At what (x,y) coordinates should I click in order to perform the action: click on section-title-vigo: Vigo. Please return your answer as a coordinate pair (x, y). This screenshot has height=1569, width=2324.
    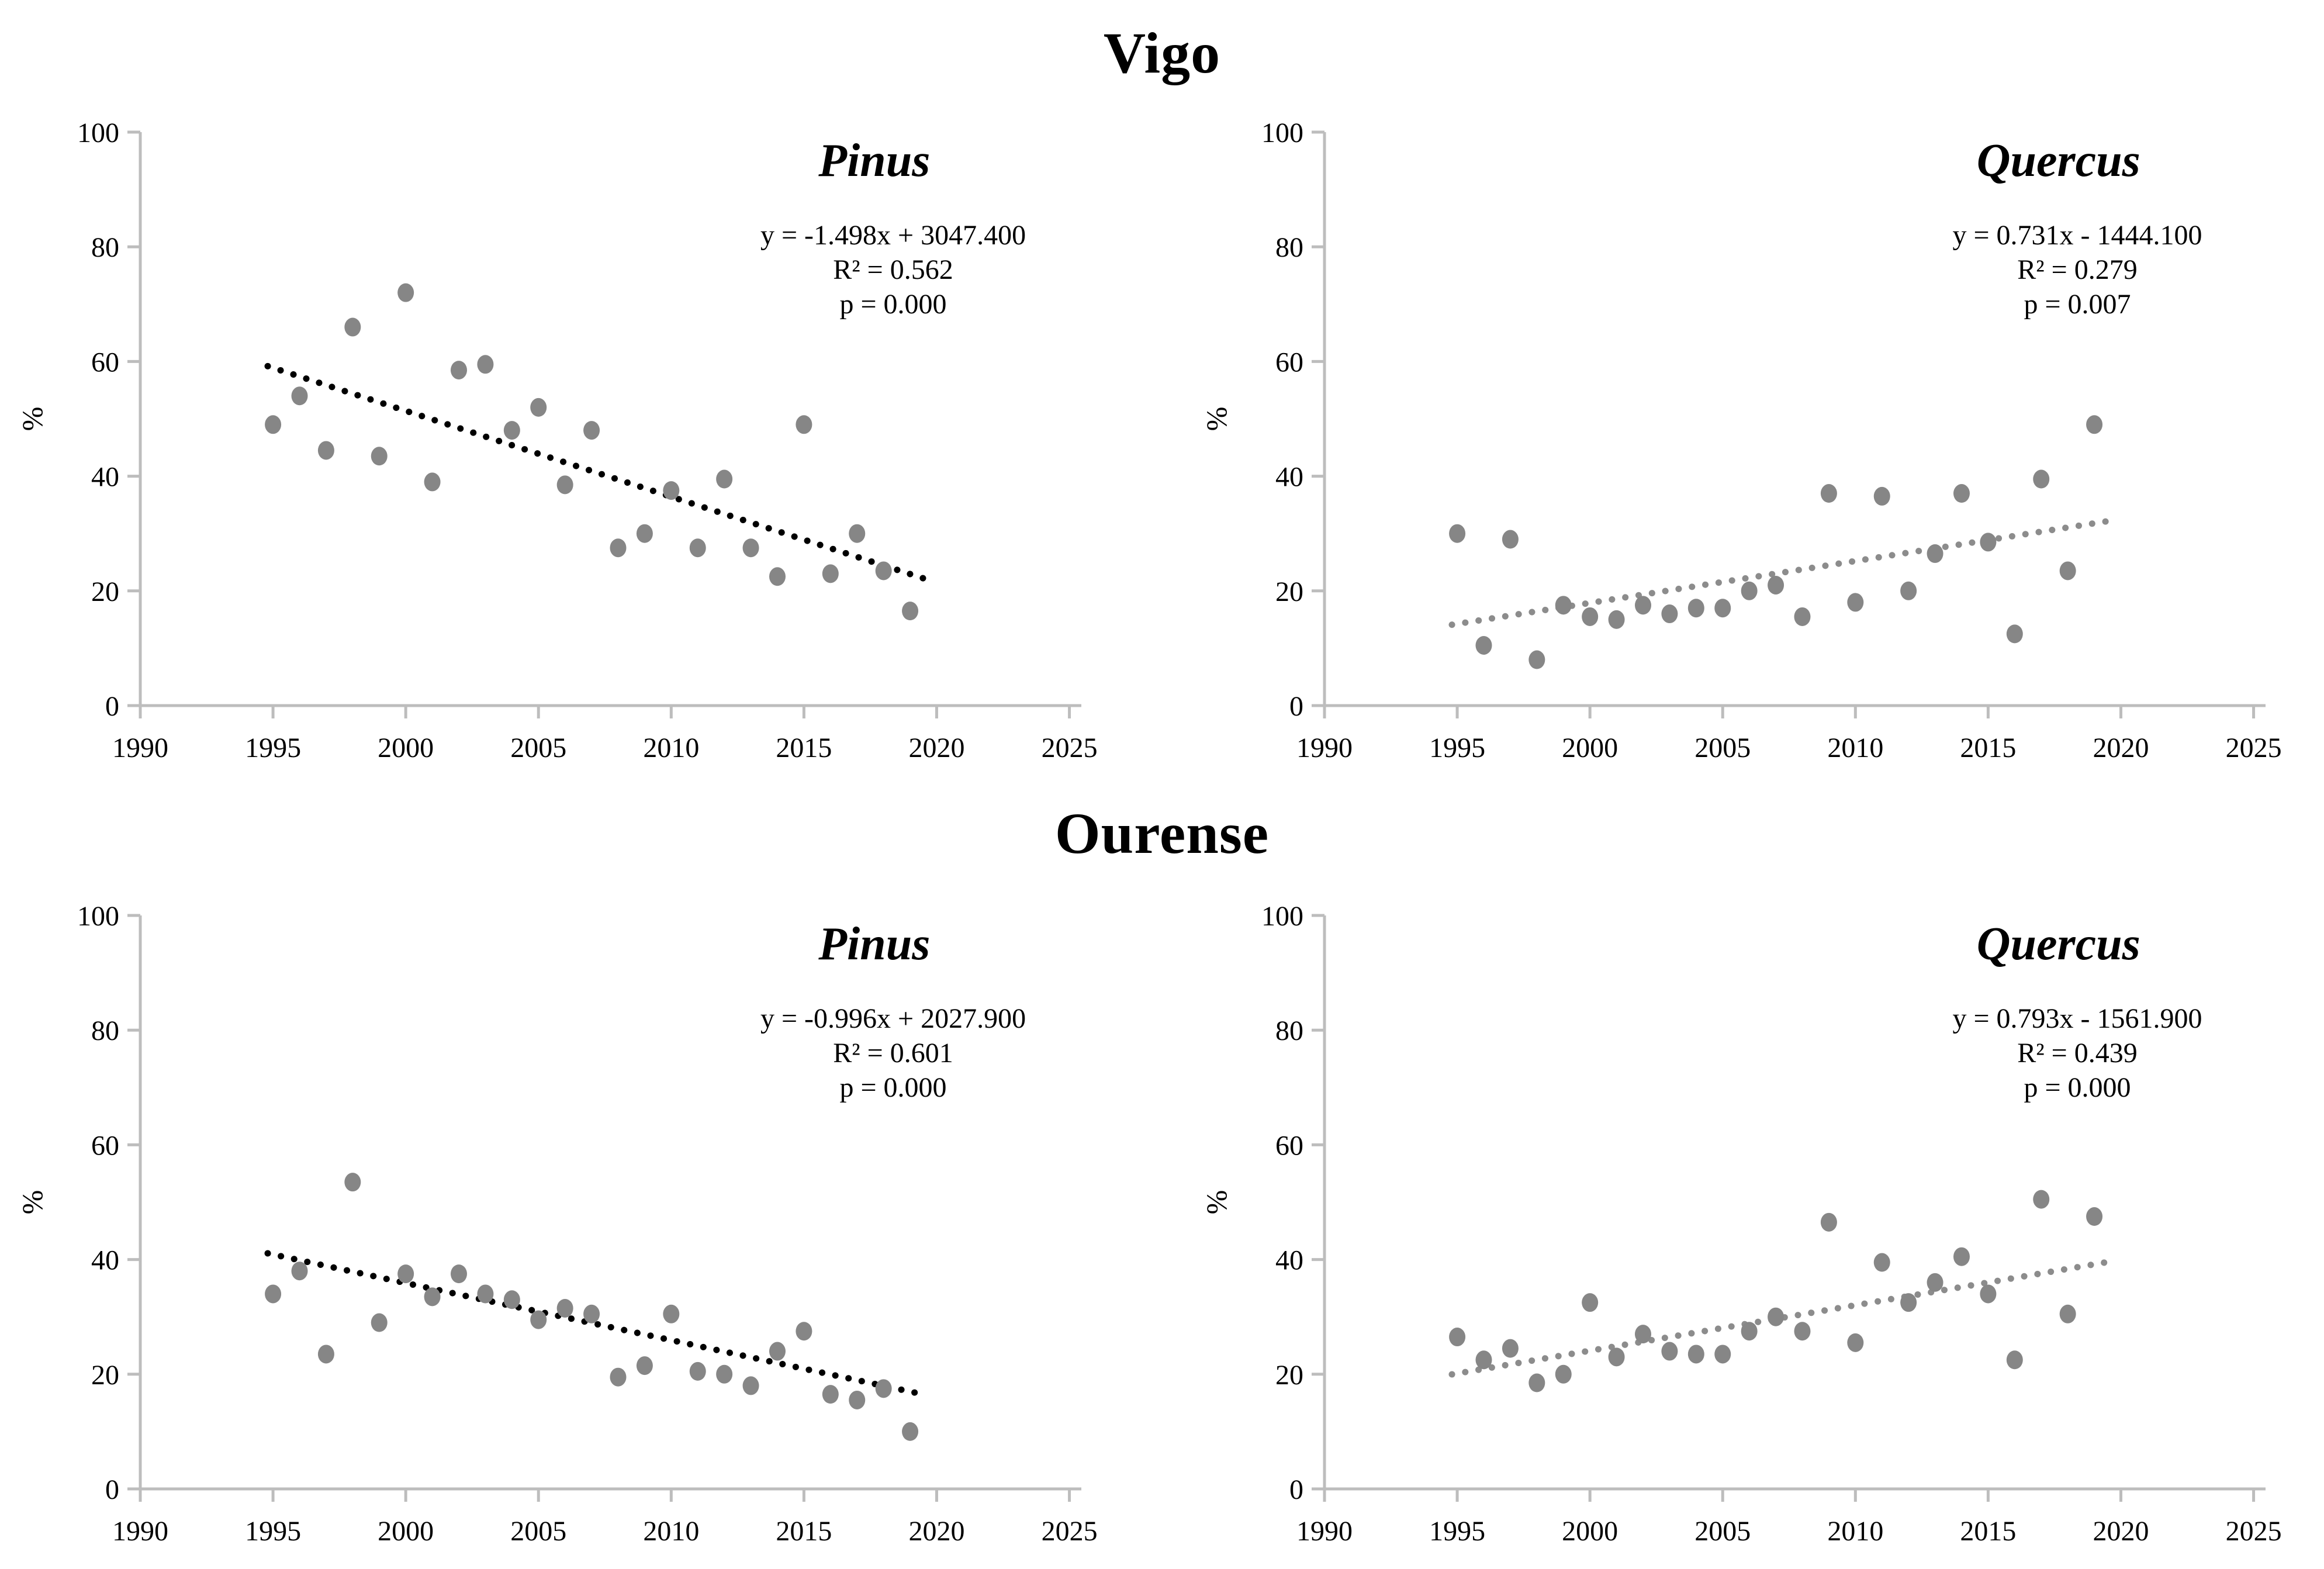
    Looking at the image, I should click on (1162, 52).